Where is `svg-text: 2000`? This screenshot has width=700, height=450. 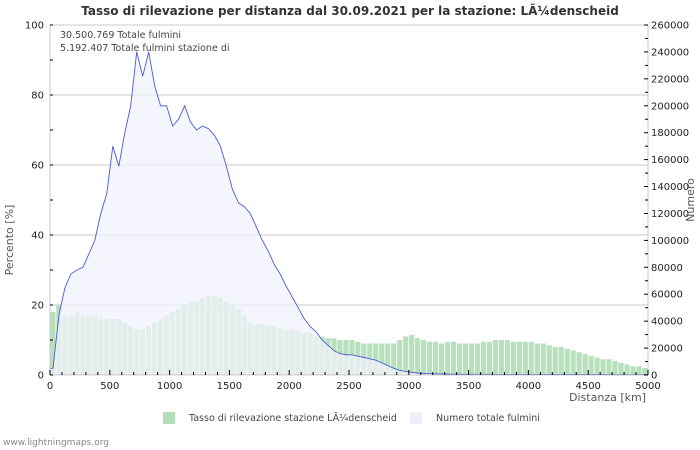
svg-text: 2000 is located at coordinates (288, 386).